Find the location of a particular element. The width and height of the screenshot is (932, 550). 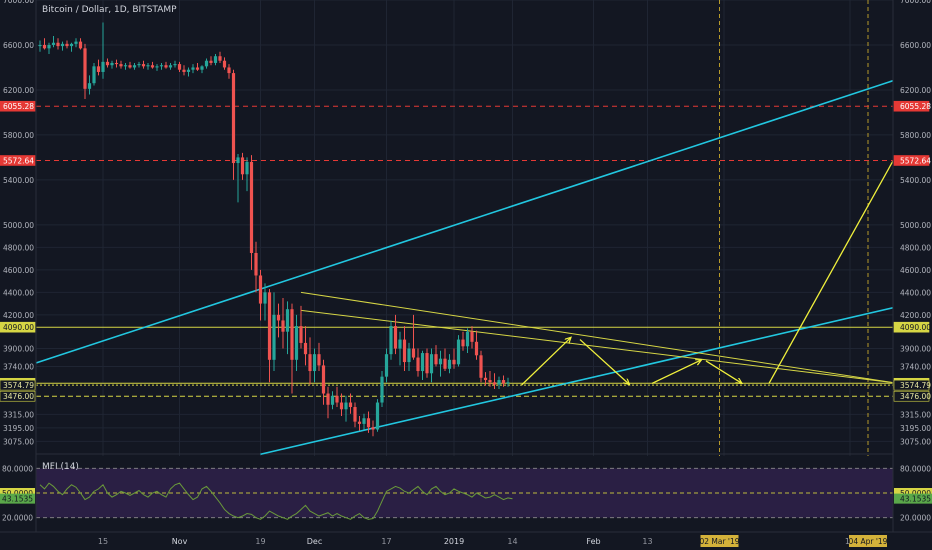

mfi-label: MFI (14) is located at coordinates (60, 467).